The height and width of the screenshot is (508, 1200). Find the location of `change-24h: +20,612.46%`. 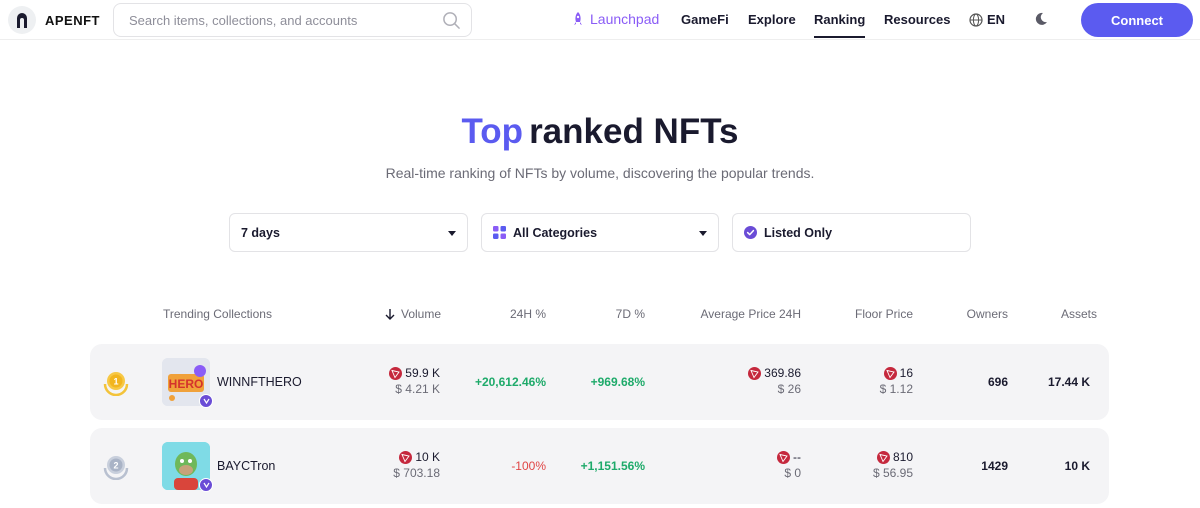

change-24h: +20,612.46% is located at coordinates (510, 382).